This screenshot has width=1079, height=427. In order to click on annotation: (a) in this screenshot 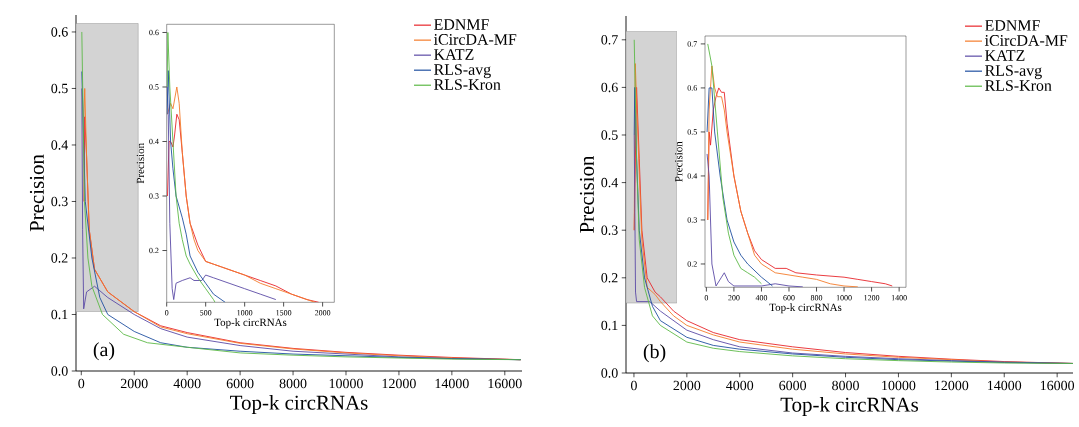, I will do `click(104, 351)`.